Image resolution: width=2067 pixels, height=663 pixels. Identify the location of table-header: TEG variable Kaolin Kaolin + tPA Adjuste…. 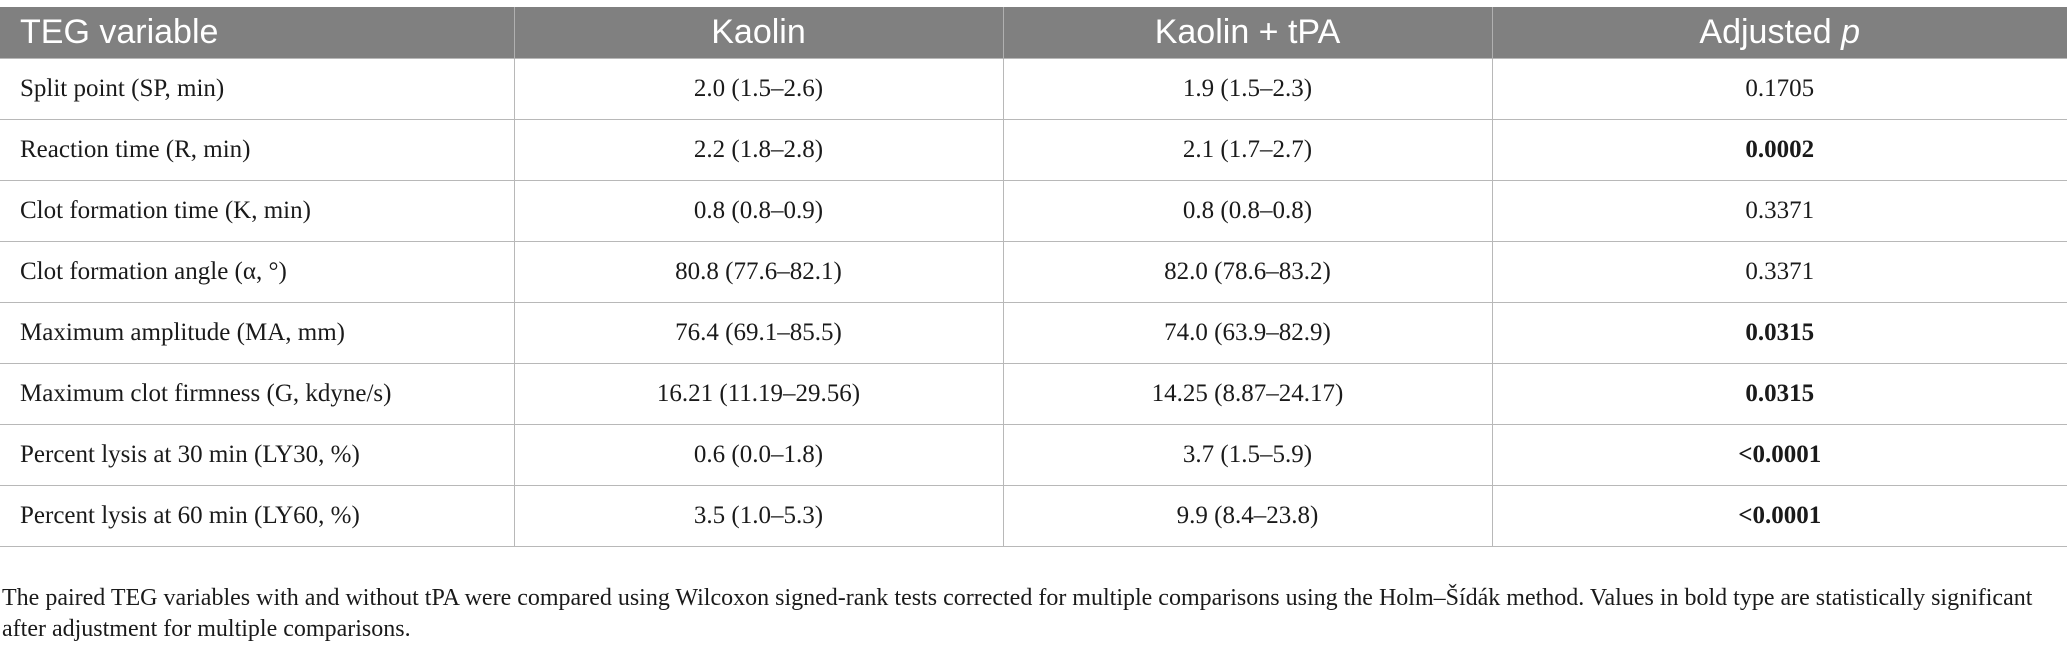
(1033, 33).